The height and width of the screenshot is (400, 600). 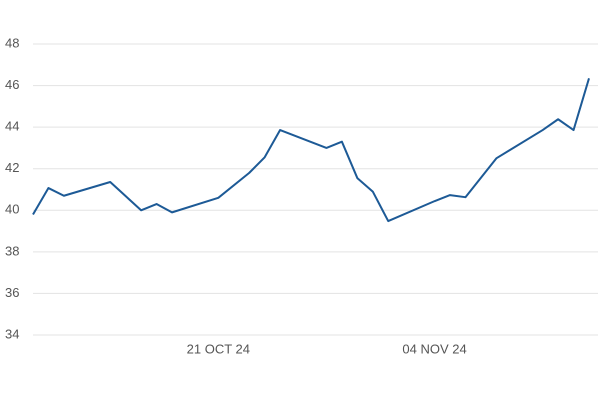 I want to click on y-tick-label: 40, so click(x=12, y=209).